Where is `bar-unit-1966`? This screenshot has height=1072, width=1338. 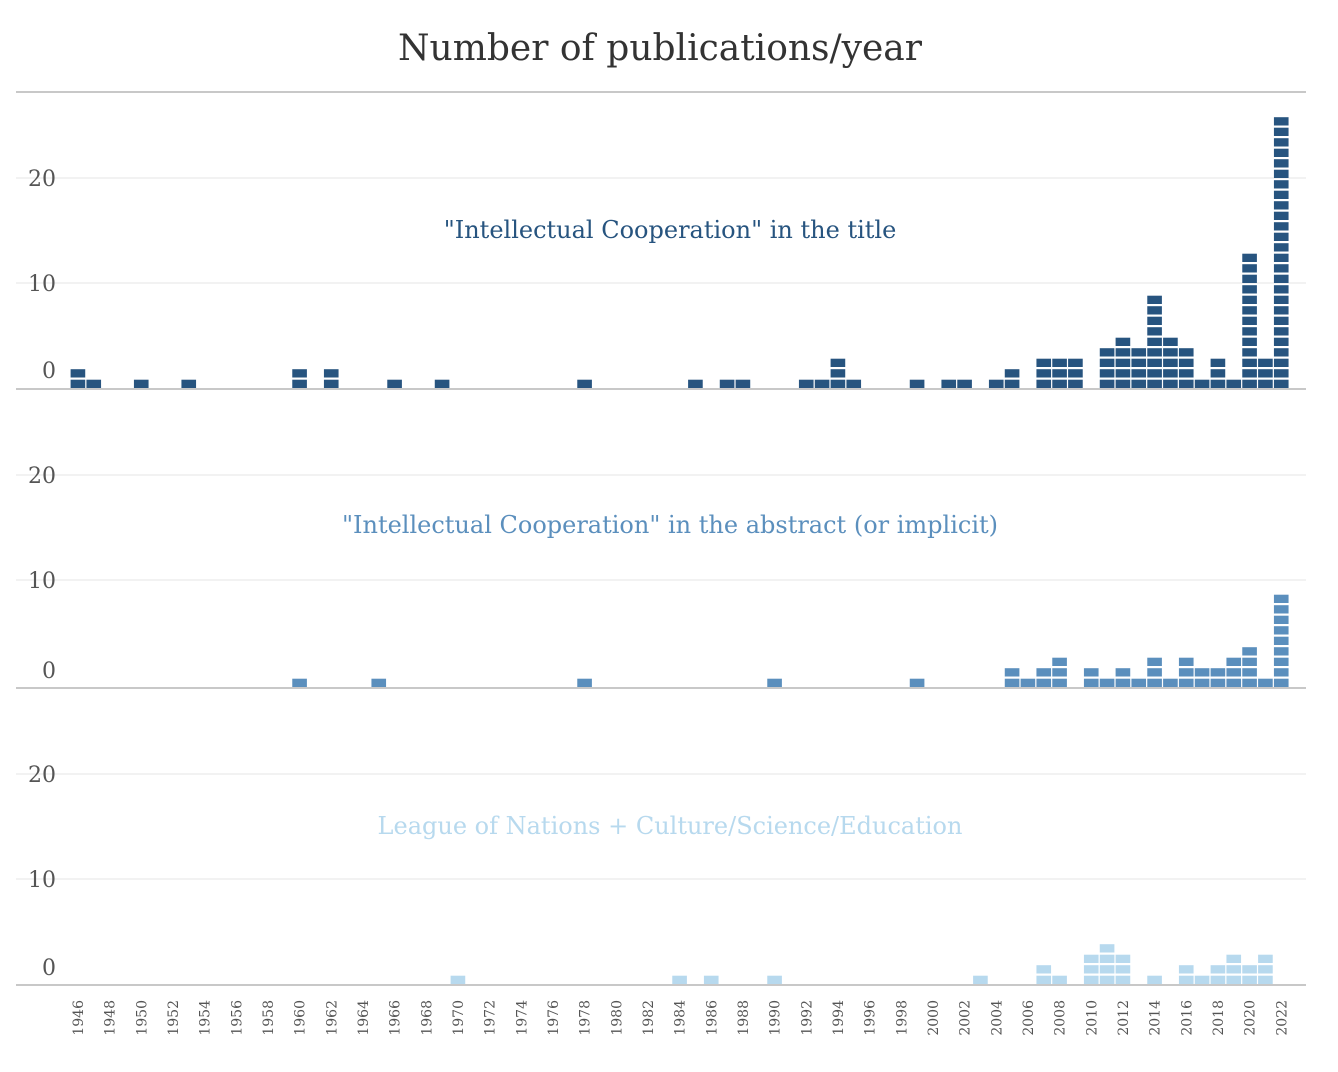
bar-unit-1966 is located at coordinates (394, 383).